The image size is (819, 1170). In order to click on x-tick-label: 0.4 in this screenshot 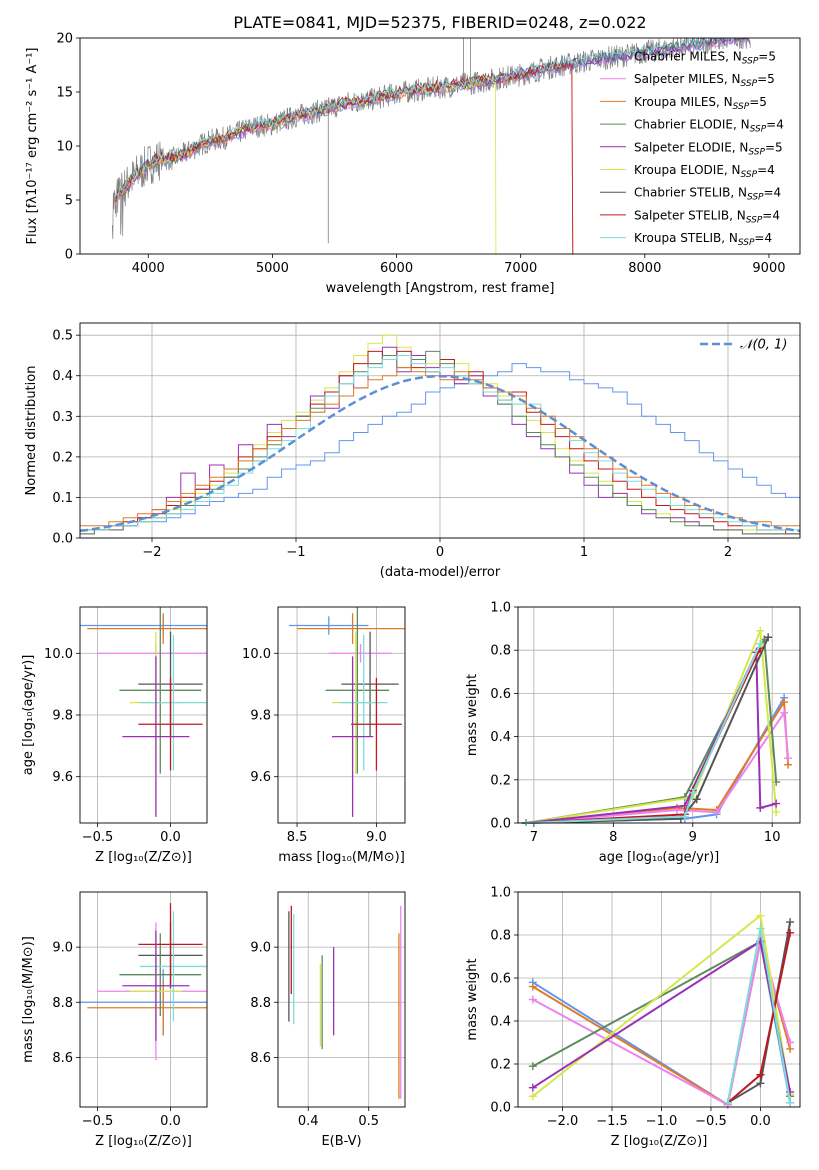, I will do `click(308, 1121)`.